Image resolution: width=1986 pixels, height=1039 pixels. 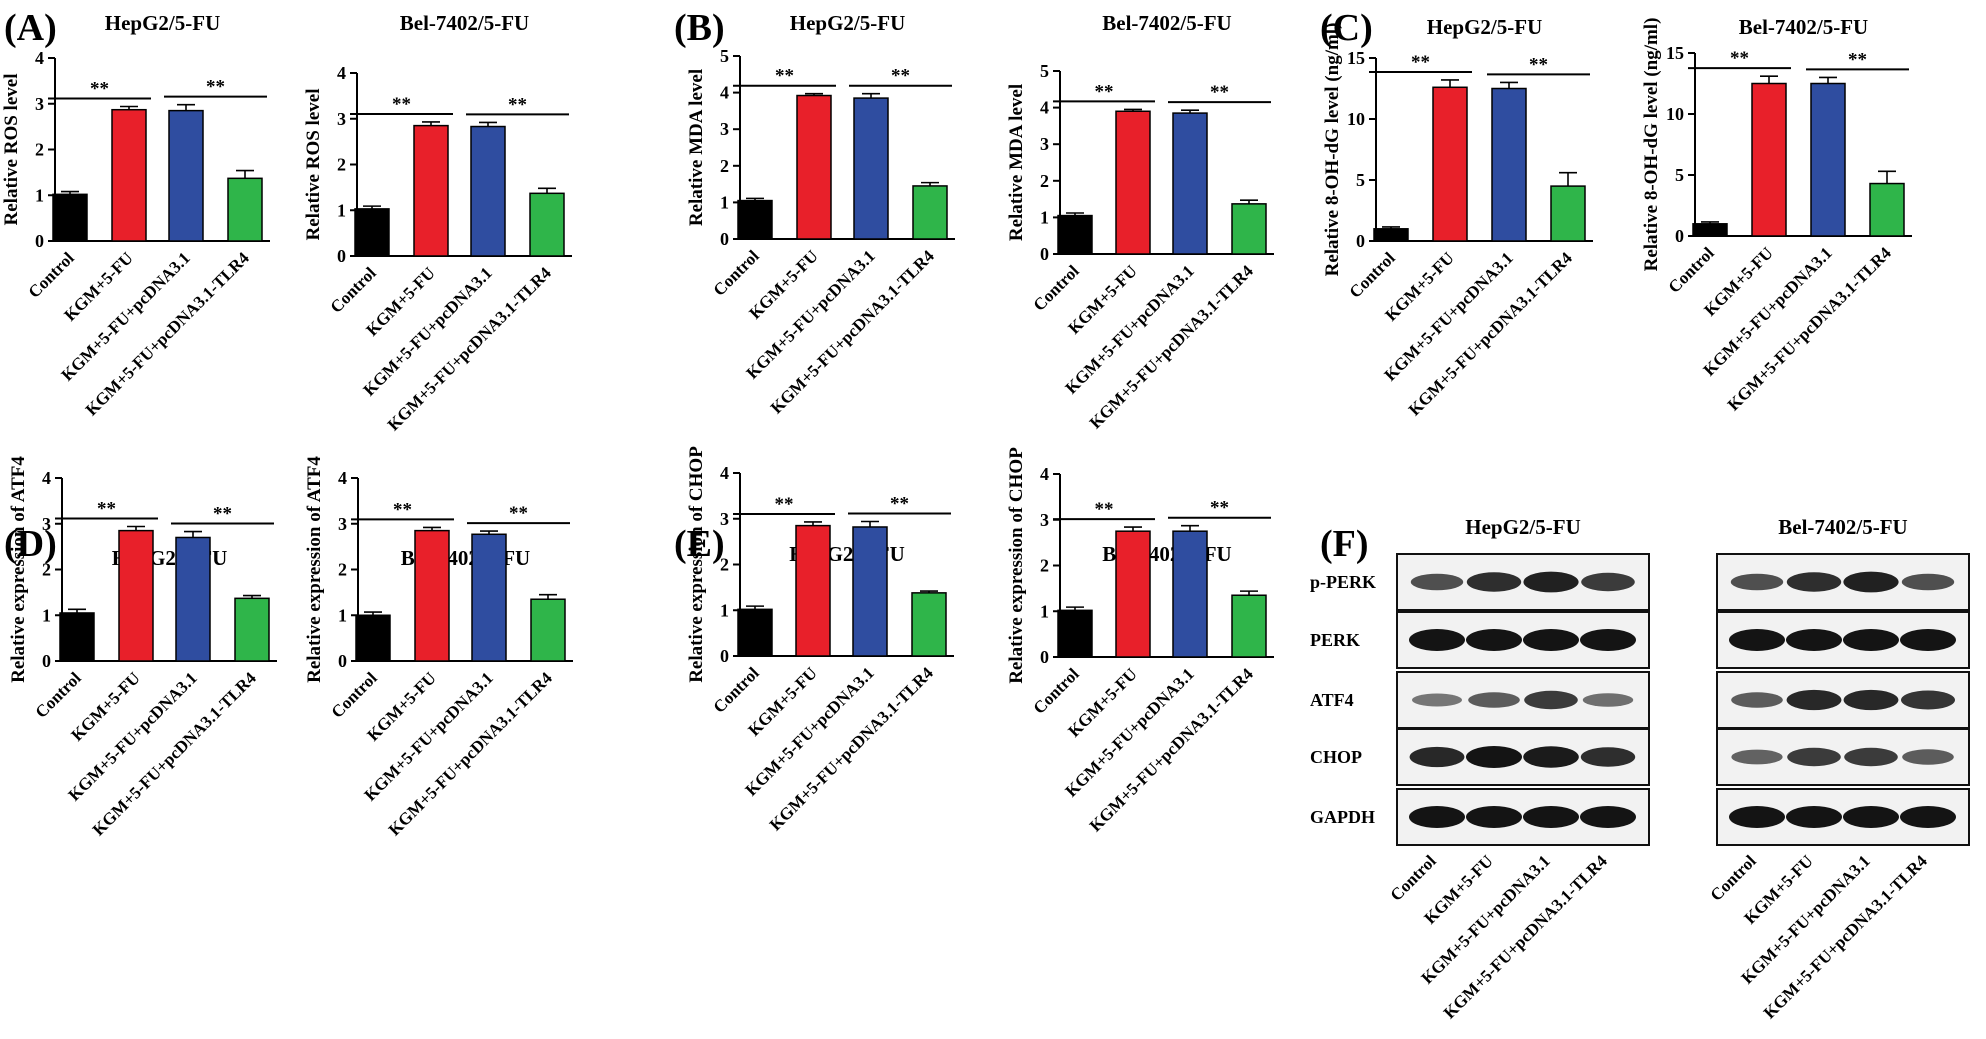 I want to click on blot-title: Bel-7402/5-FU, so click(x=1842, y=527).